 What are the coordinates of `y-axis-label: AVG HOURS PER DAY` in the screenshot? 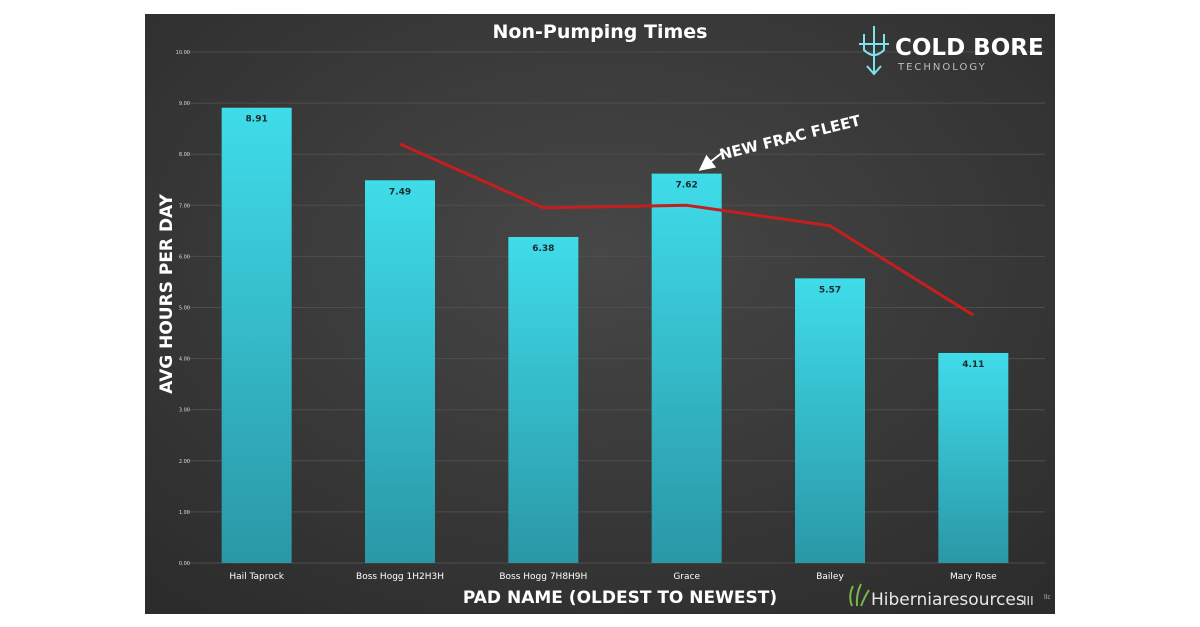 It's located at (167, 293).